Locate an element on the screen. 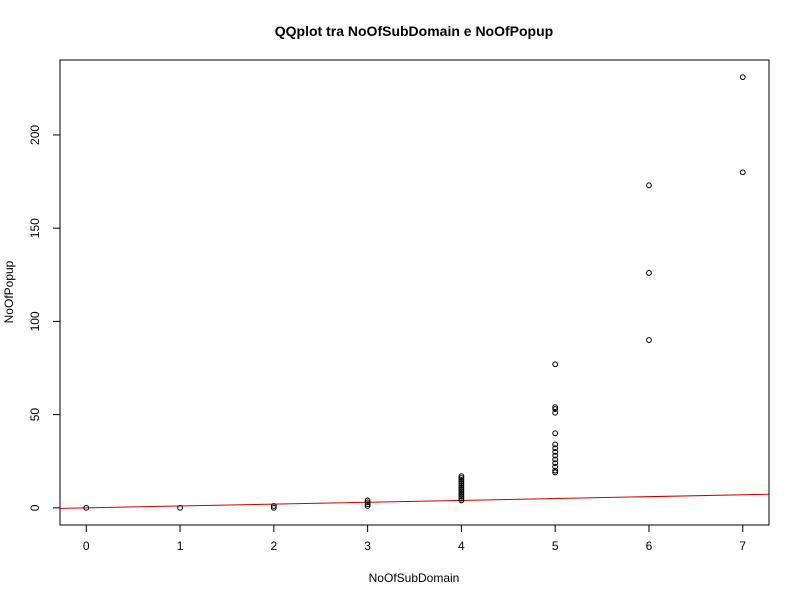 This screenshot has height=600, width=800. y-tick-label: 150 is located at coordinates (35, 228).